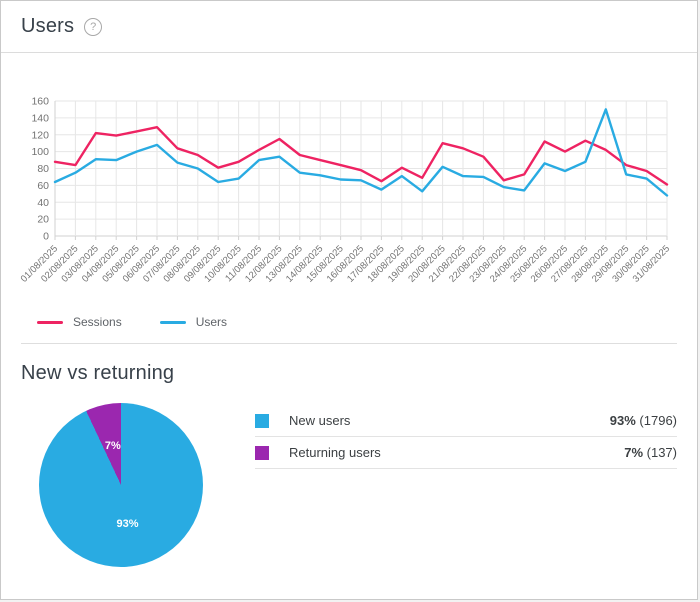 The image size is (700, 602). What do you see at coordinates (643, 420) in the screenshot?
I see `new-users-value: 93% (1796)` at bounding box center [643, 420].